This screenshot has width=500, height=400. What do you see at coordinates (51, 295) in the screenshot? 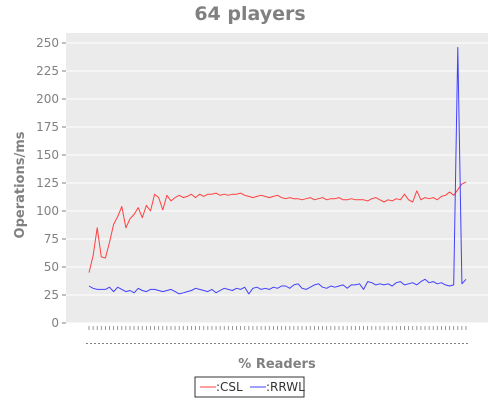
I see `y-tick-label: 25` at bounding box center [51, 295].